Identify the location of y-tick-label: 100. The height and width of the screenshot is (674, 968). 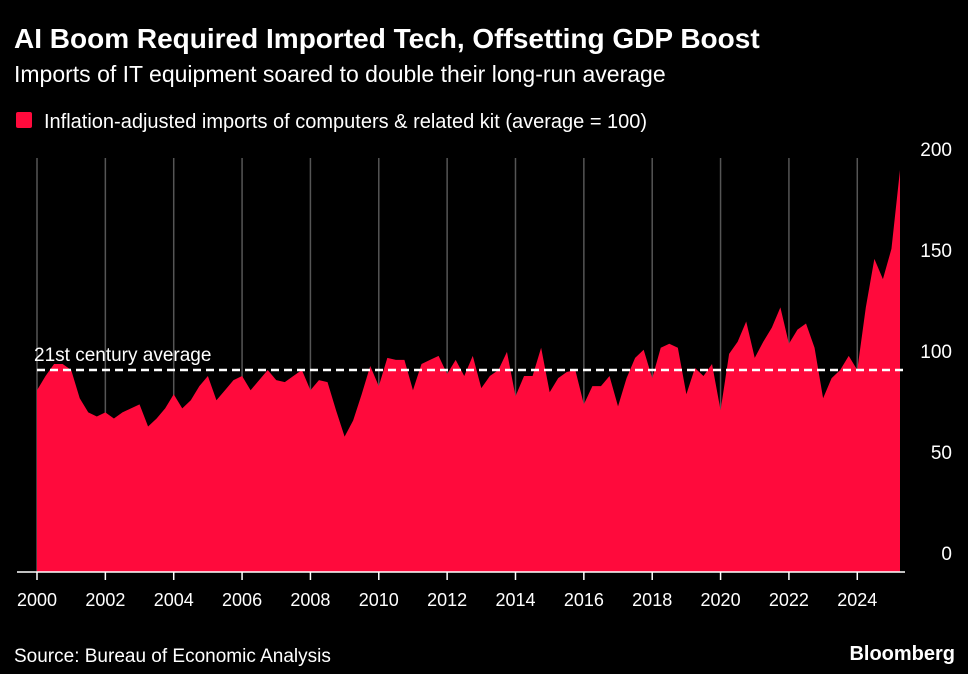
(936, 352).